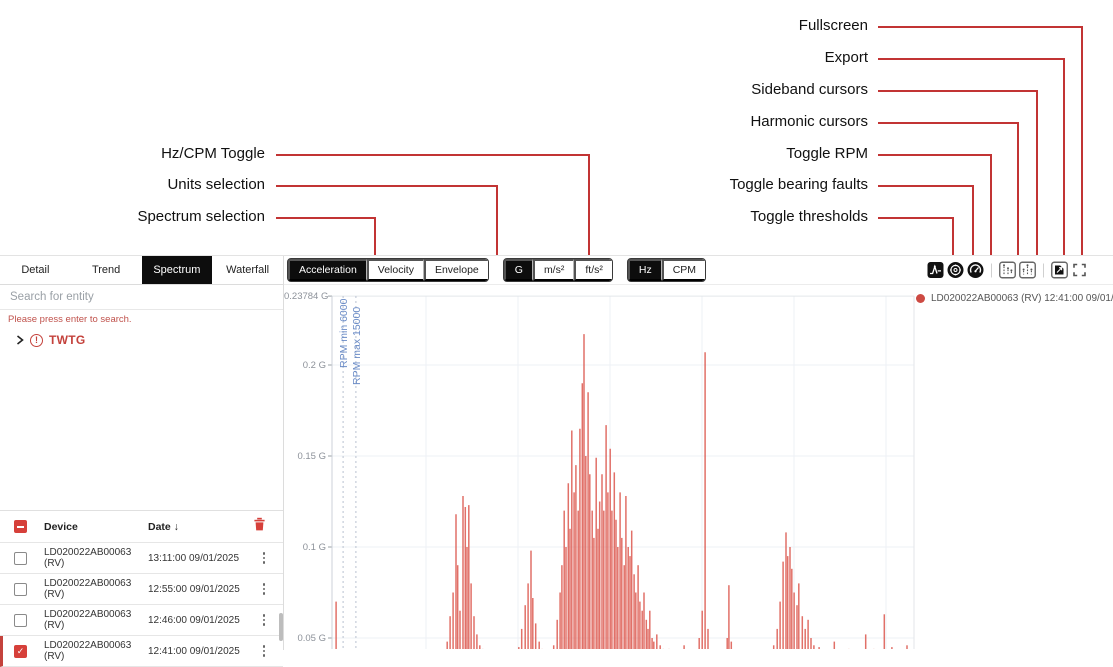 The height and width of the screenshot is (667, 1113). Describe the element at coordinates (357, 346) in the screenshot. I see `rpm-marker-label: RPM max 15000` at that location.